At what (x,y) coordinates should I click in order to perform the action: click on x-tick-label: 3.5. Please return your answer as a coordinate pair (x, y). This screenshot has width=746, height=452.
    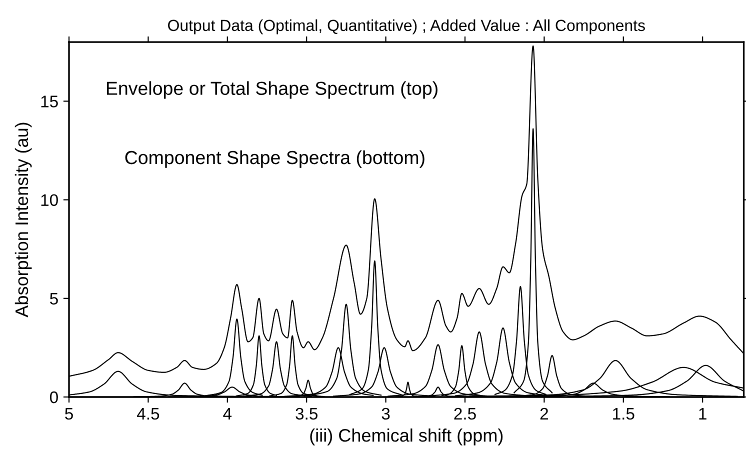
    Looking at the image, I should click on (307, 414).